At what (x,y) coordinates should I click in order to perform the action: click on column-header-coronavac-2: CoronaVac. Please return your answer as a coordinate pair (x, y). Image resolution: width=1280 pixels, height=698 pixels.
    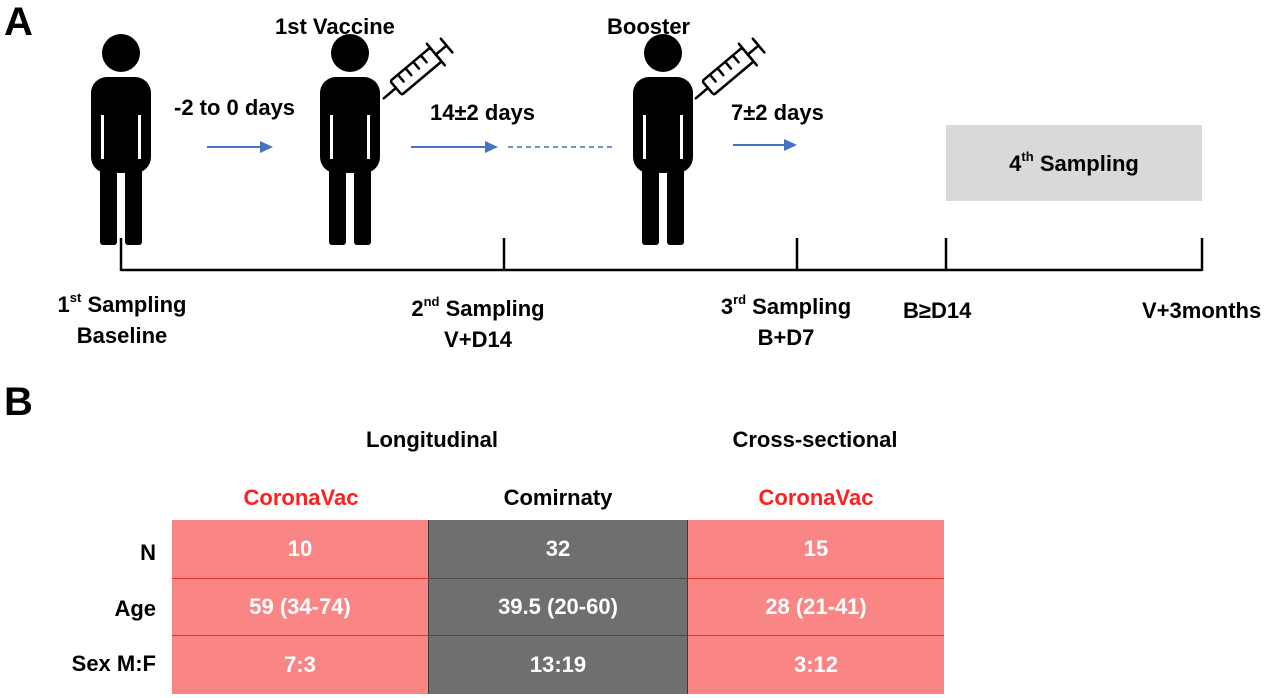
    Looking at the image, I should click on (816, 497).